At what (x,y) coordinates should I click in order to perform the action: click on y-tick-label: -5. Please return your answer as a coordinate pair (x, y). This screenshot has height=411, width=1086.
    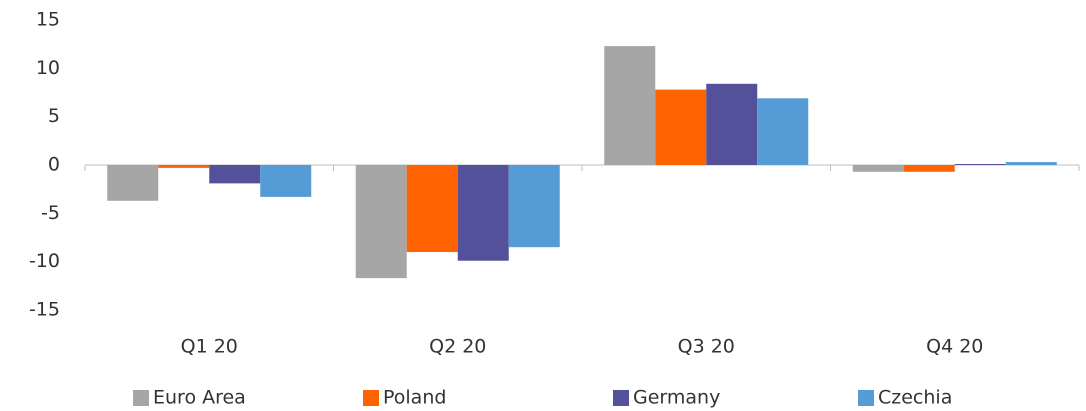
    Looking at the image, I should click on (50, 213).